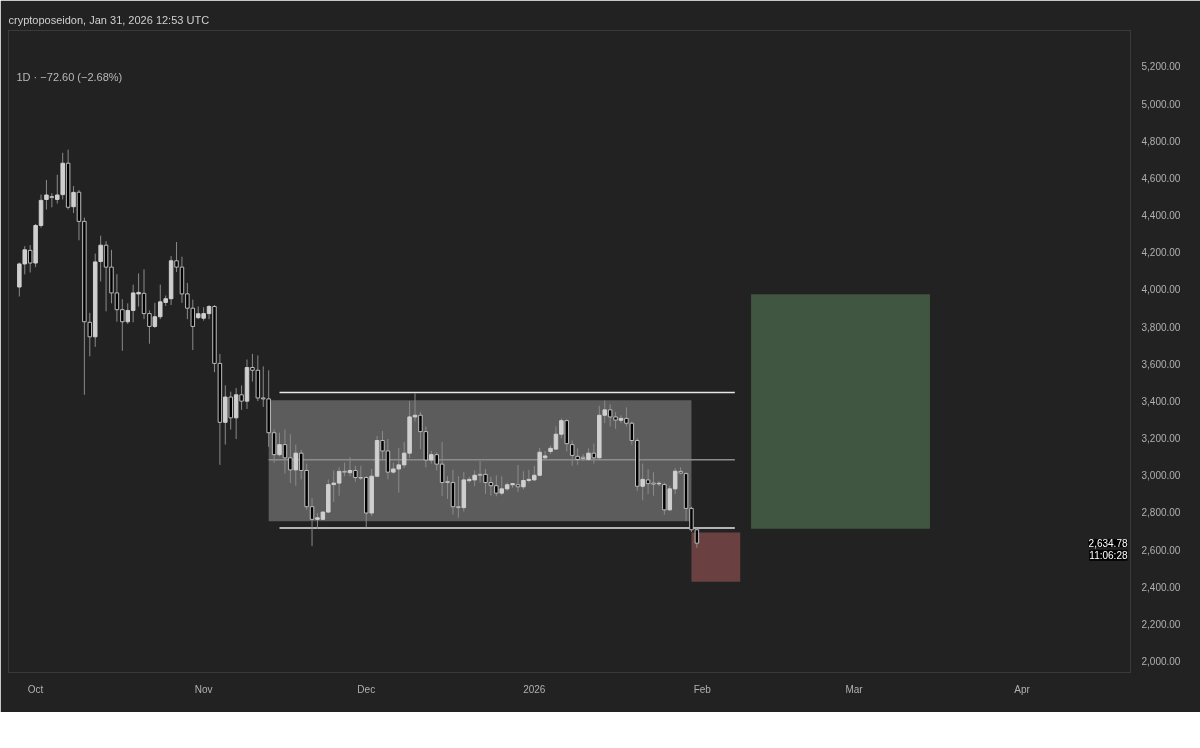 This screenshot has width=1200, height=748. I want to click on x-tick-label: Mar, so click(854, 689).